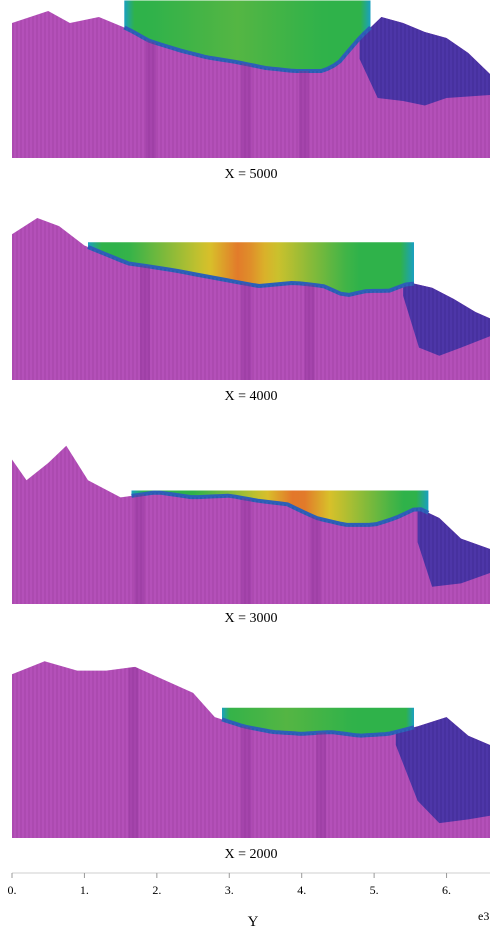  What do you see at coordinates (483, 916) in the screenshot?
I see `x-axis-exponent: e3` at bounding box center [483, 916].